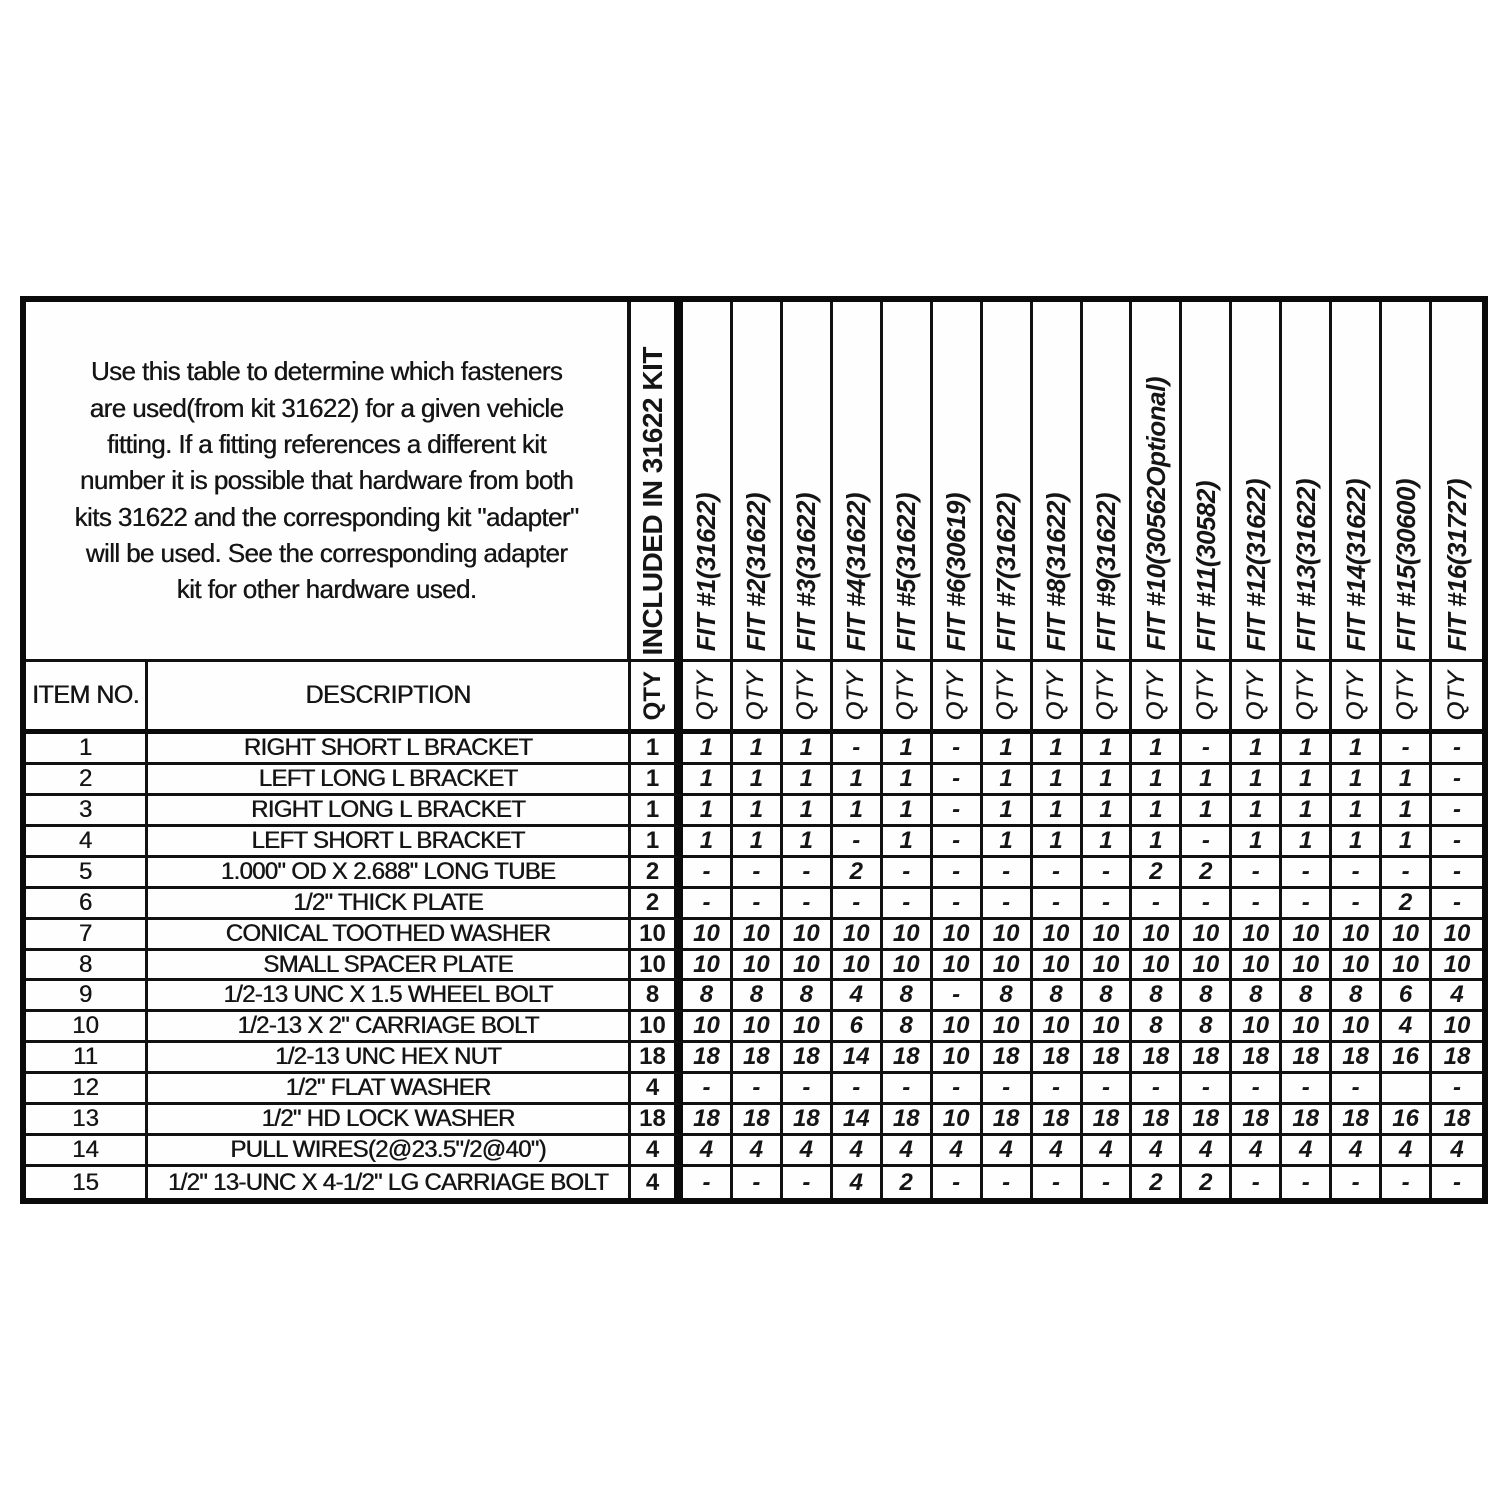  I want to click on fit-column-header: FIT #15(30600), so click(1407, 482).